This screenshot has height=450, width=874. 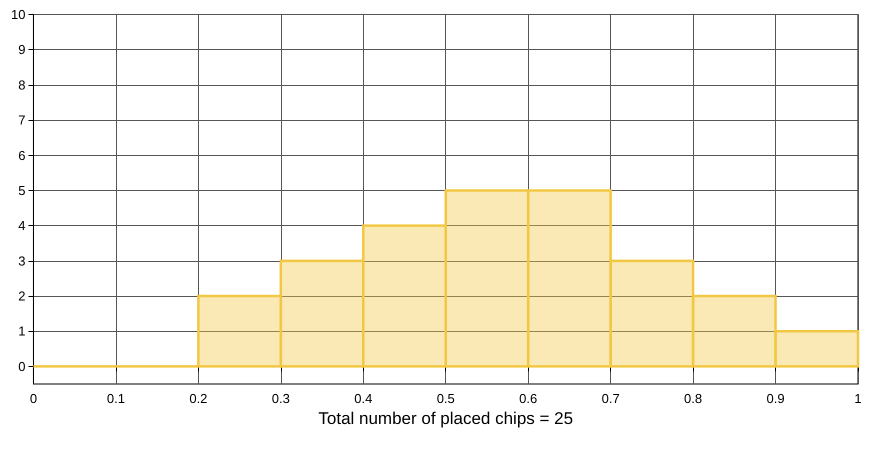 What do you see at coordinates (281, 398) in the screenshot?
I see `x-tick-label: 0.3` at bounding box center [281, 398].